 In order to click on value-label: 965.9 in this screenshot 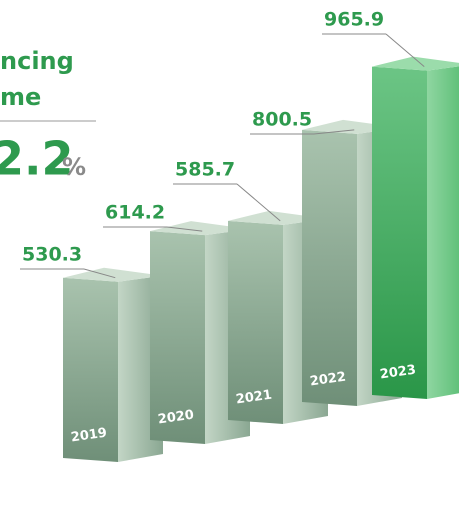, I will do `click(354, 20)`.